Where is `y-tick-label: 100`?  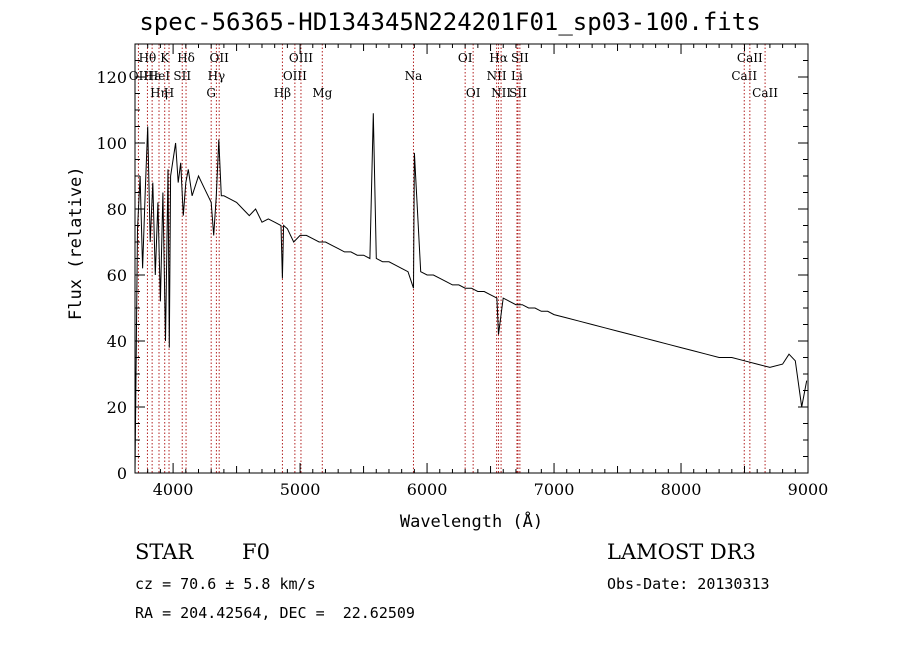
y-tick-label: 100 is located at coordinates (111, 143).